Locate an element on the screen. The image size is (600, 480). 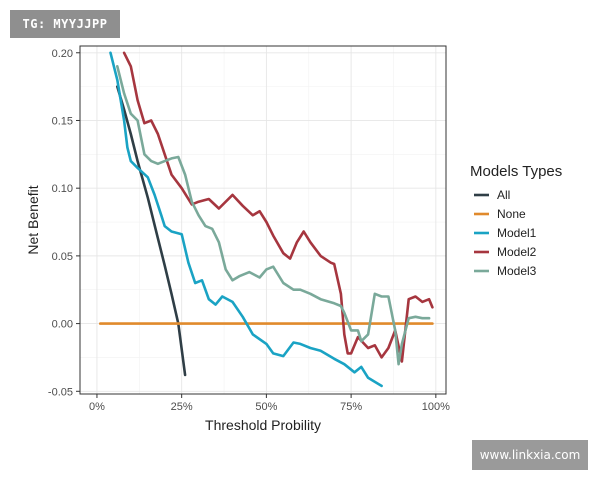
legend-label-all: All is located at coordinates (503, 195).